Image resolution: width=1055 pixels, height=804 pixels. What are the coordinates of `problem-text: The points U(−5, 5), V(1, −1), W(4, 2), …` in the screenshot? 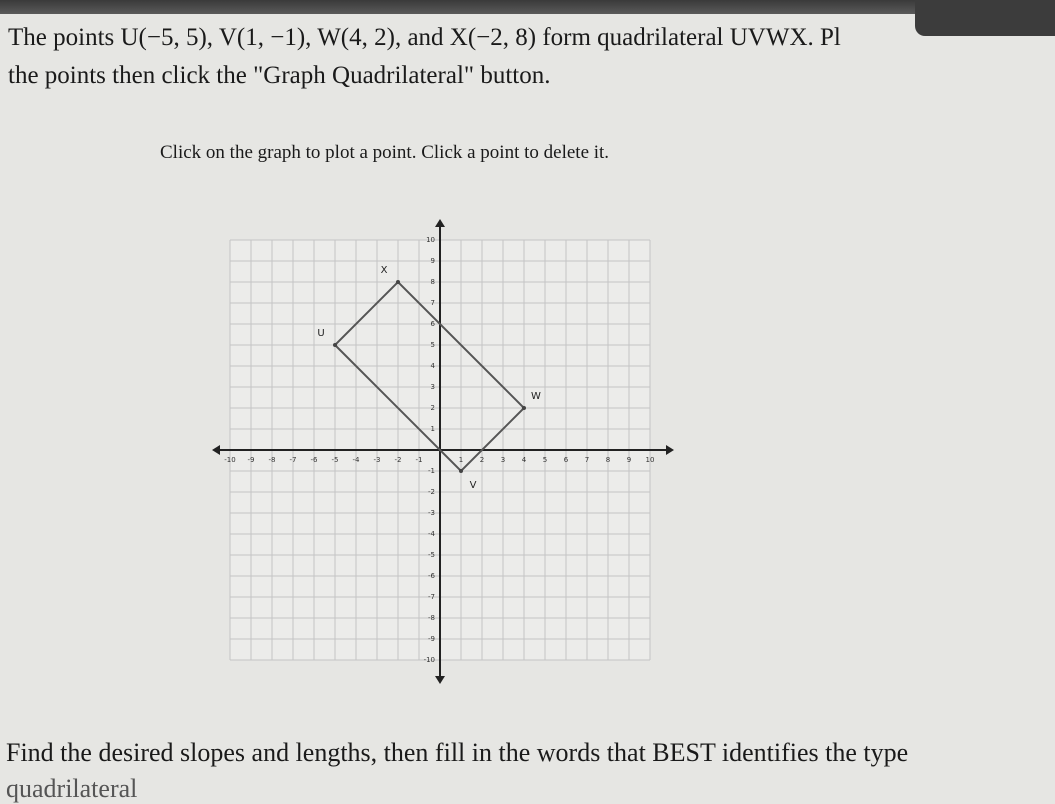 It's located at (424, 37).